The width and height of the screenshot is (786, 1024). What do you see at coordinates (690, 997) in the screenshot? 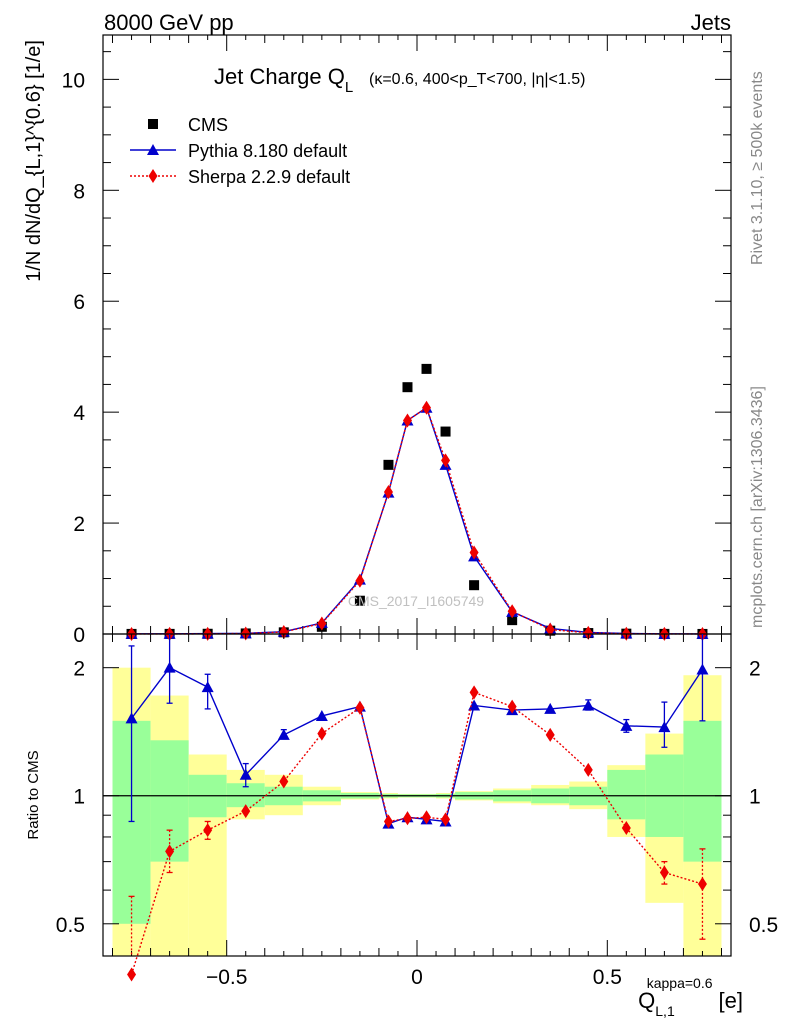
I see `ratio-x-axis-label: QL,1 kappa=0.6 [e]` at bounding box center [690, 997].